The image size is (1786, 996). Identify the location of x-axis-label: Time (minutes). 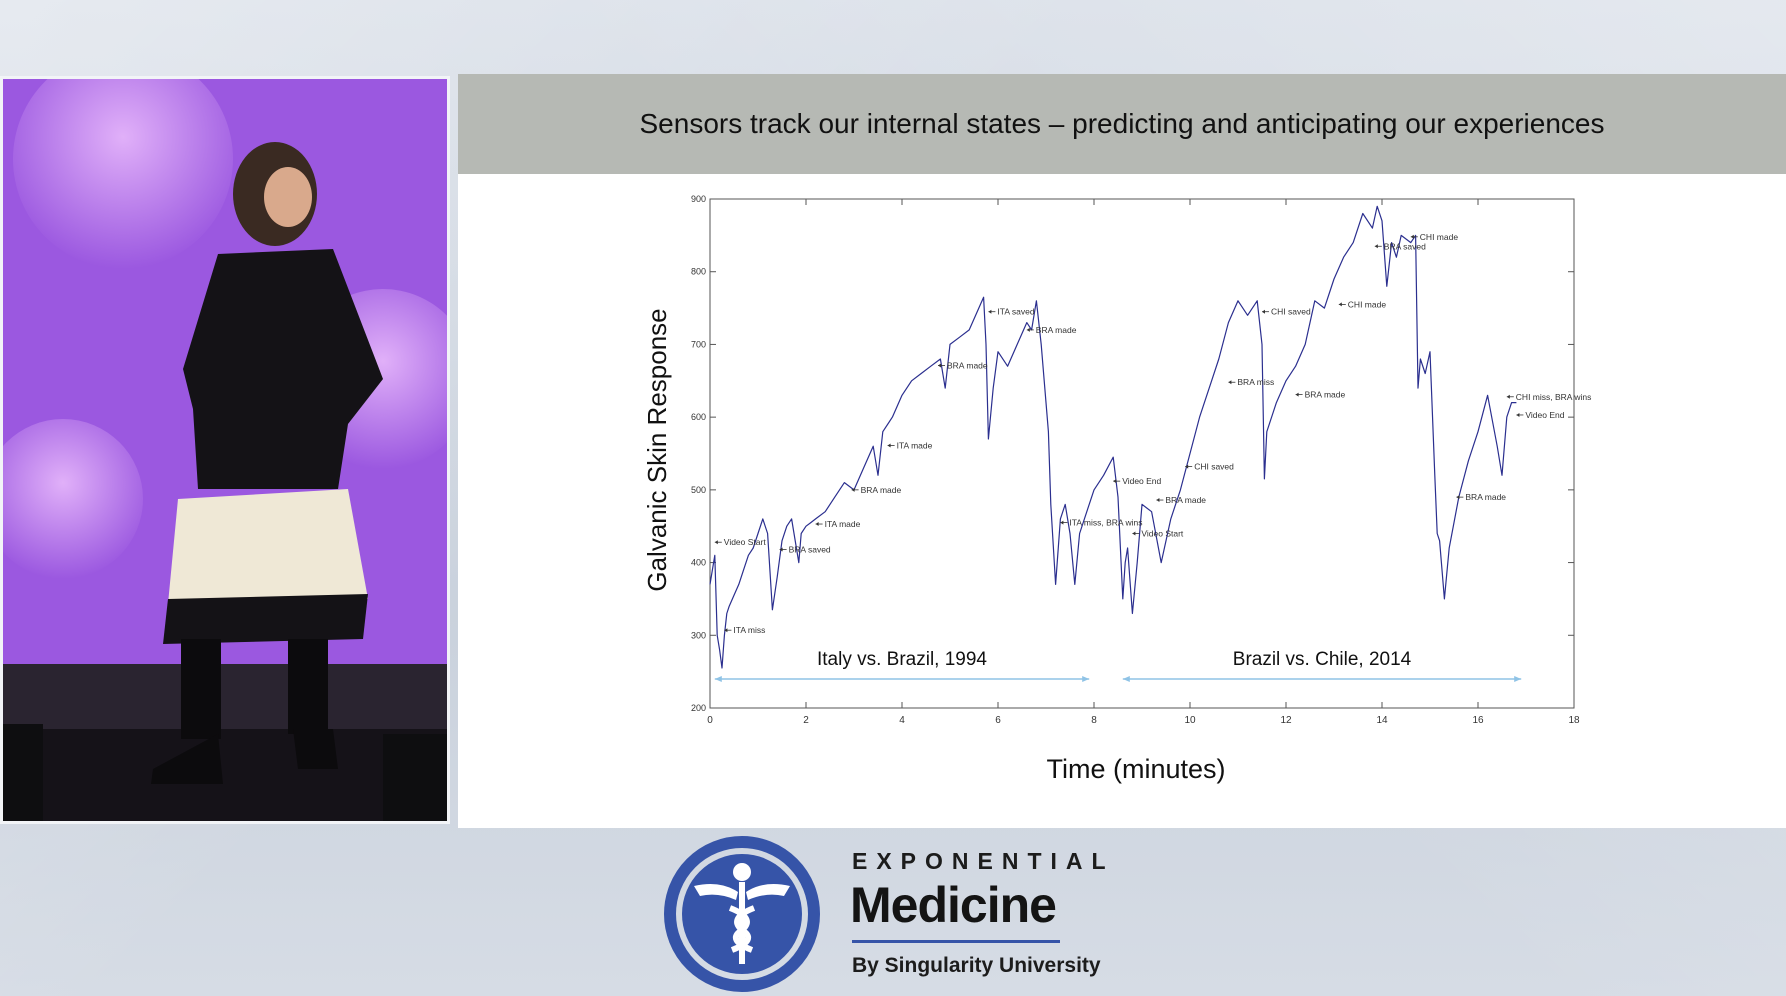
(1135, 769).